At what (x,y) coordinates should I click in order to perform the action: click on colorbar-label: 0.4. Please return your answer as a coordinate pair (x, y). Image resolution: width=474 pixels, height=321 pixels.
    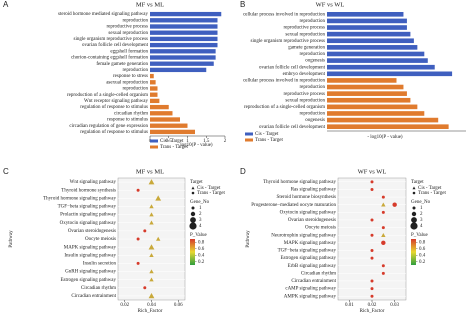
    Looking at the image, I should click on (422, 255).